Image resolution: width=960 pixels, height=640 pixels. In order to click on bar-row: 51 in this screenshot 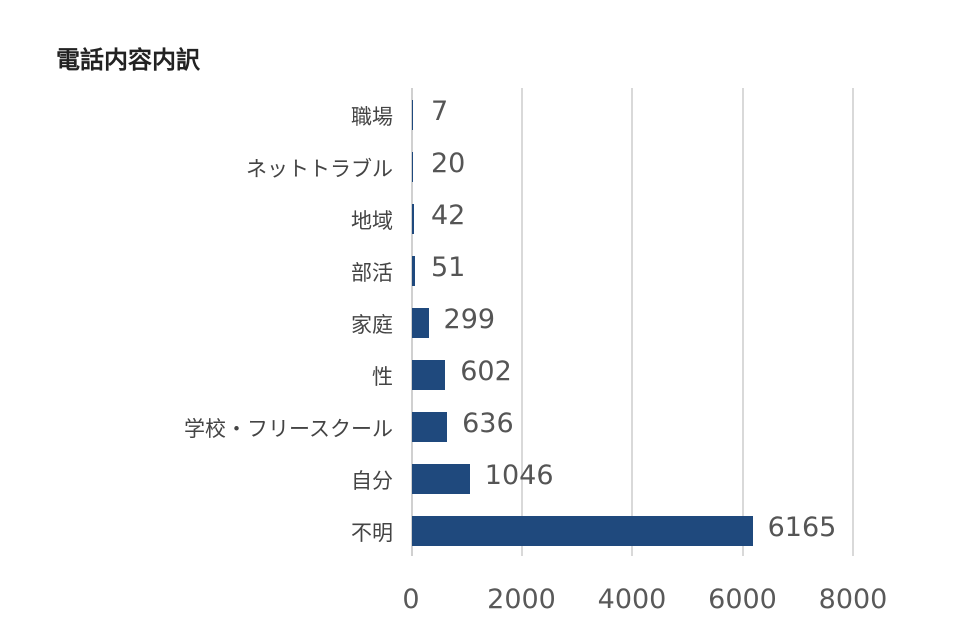, I will do `click(632, 270)`.